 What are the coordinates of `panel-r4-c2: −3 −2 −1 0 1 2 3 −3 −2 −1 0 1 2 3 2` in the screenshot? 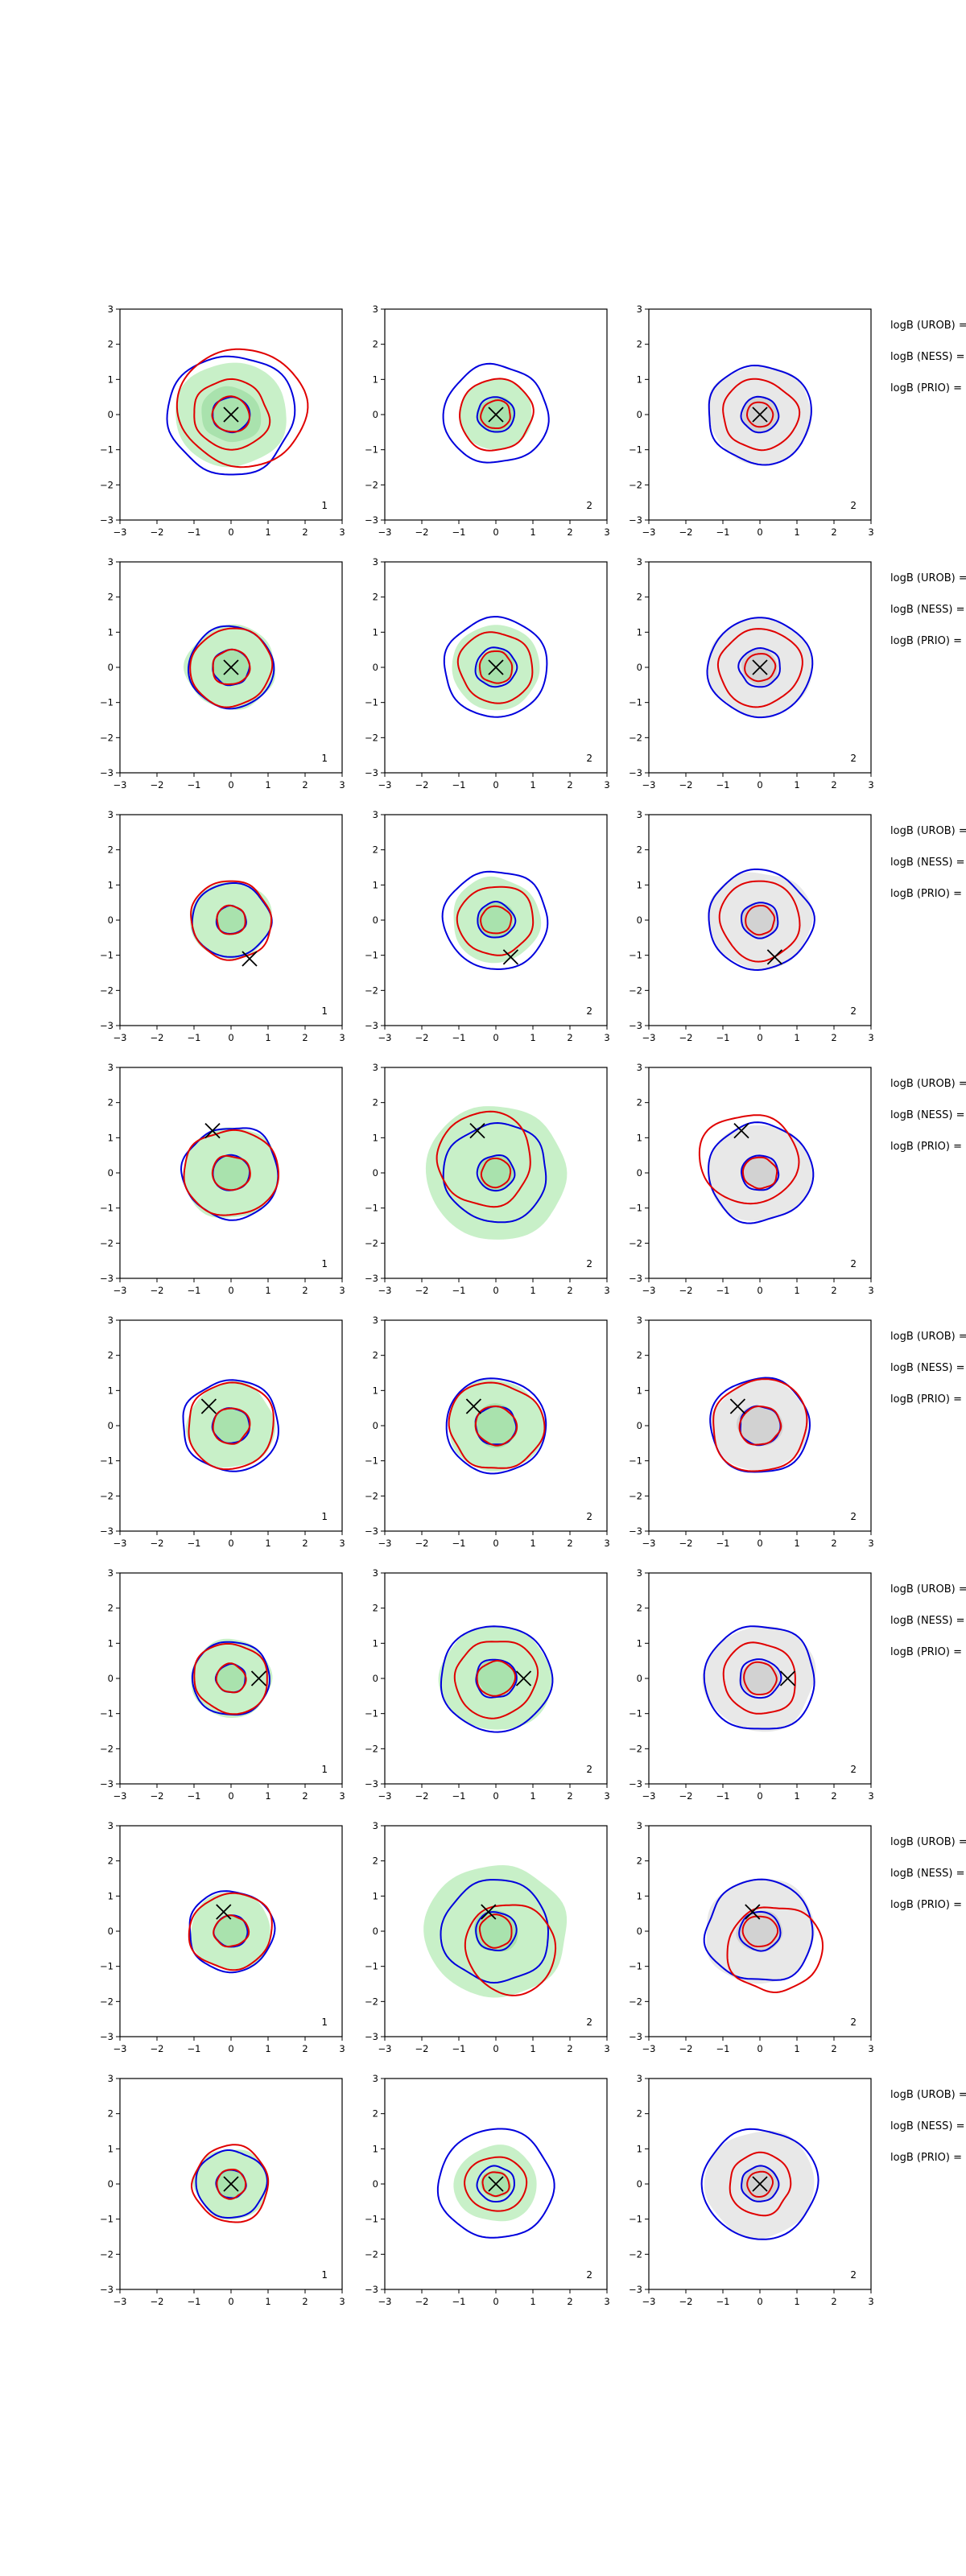 It's located at (751, 1432).